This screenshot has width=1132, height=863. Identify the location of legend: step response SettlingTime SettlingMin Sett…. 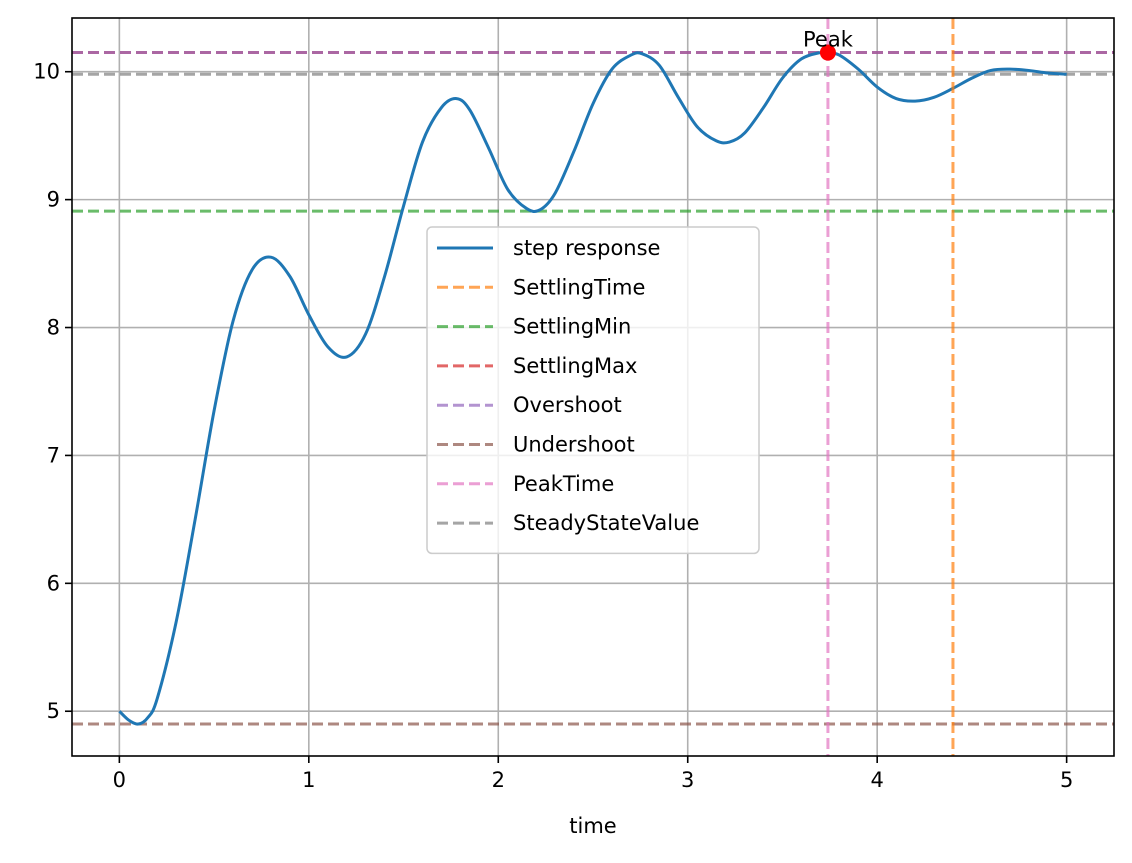
(593, 390).